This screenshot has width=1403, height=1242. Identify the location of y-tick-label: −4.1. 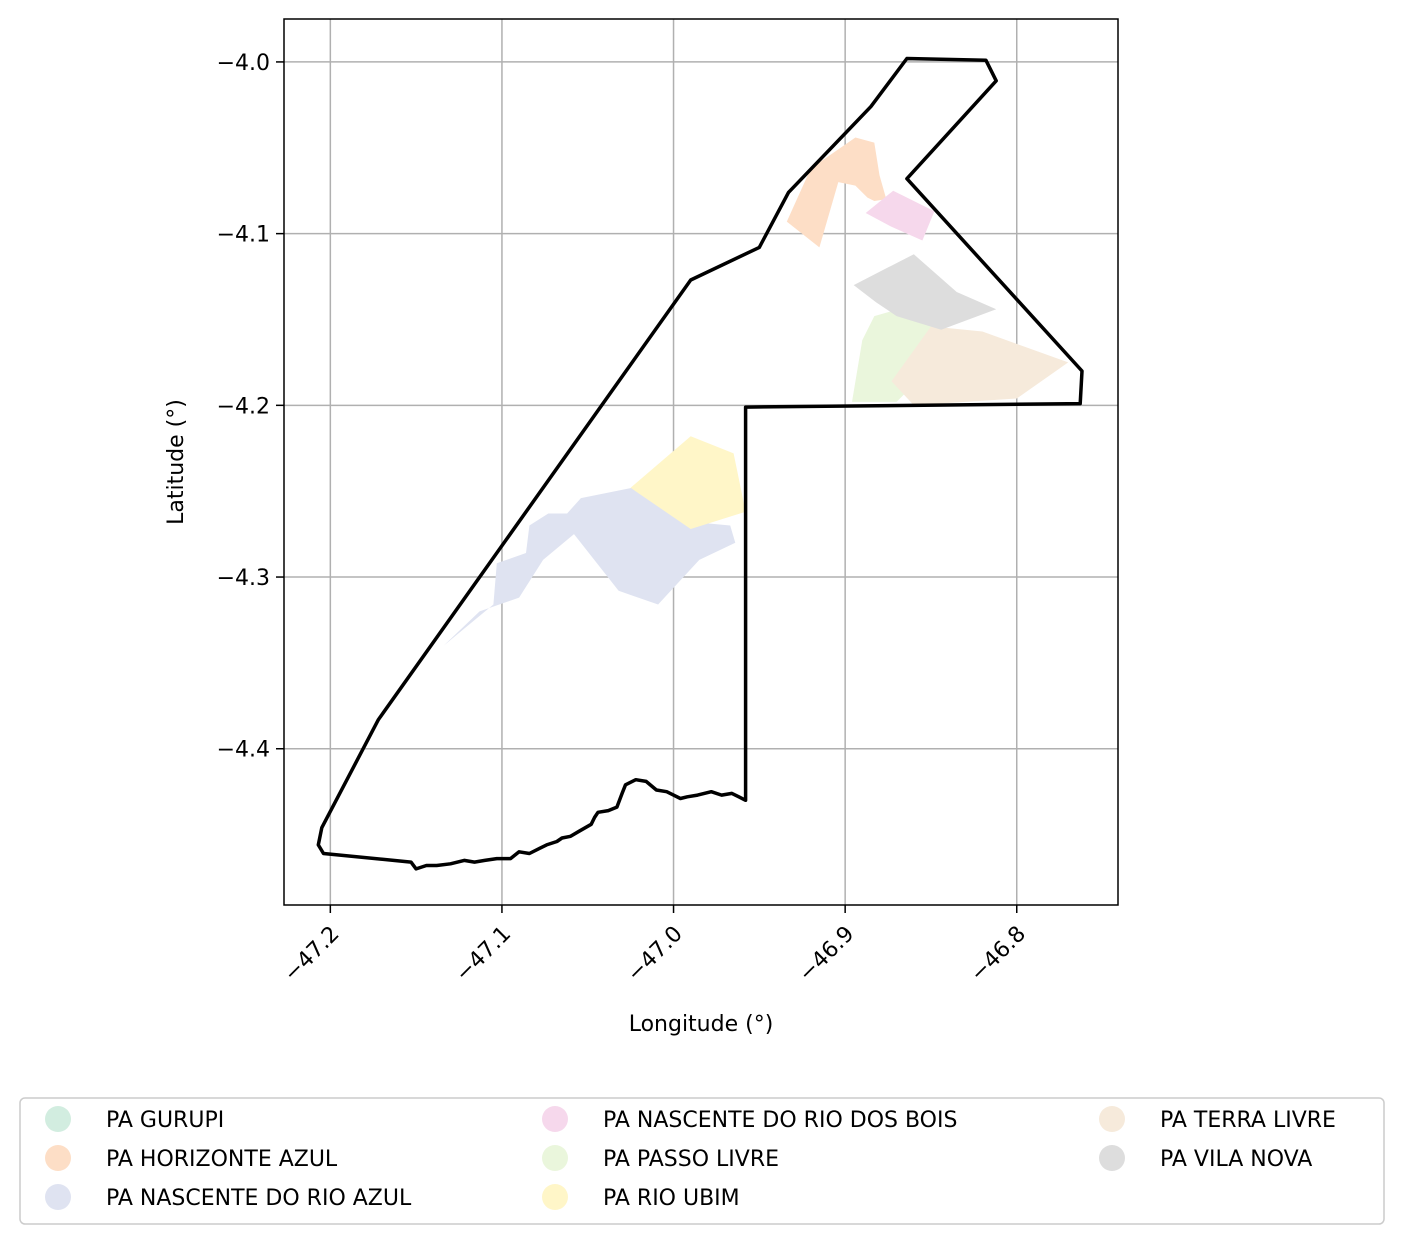
(243, 235).